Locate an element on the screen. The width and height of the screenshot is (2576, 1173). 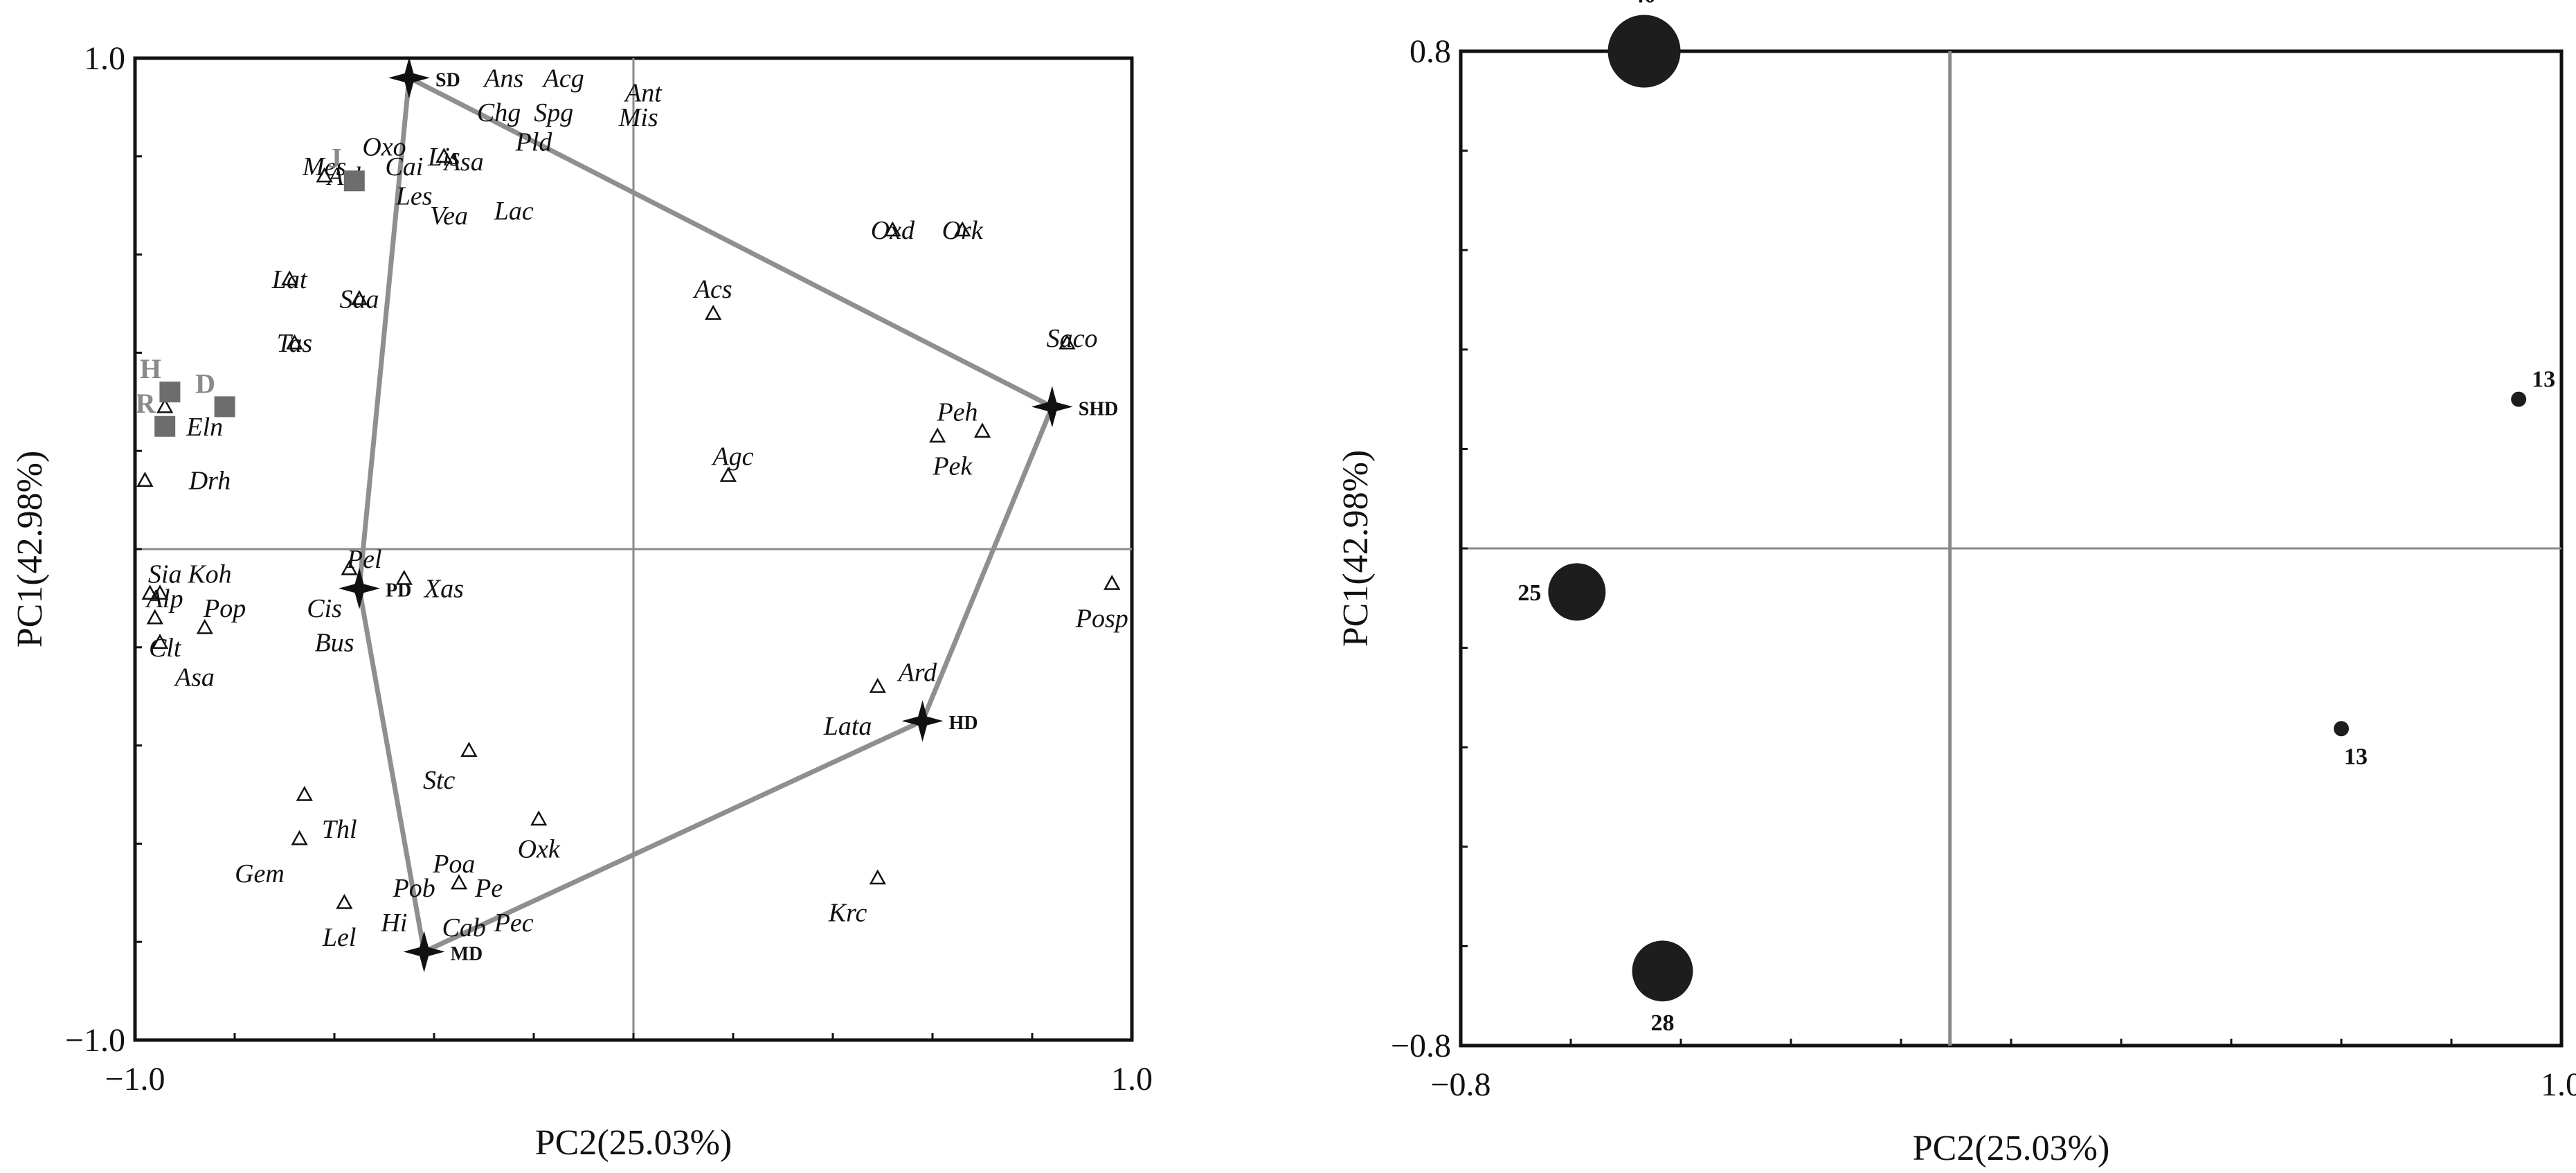
species-label: Cab is located at coordinates (464, 927).